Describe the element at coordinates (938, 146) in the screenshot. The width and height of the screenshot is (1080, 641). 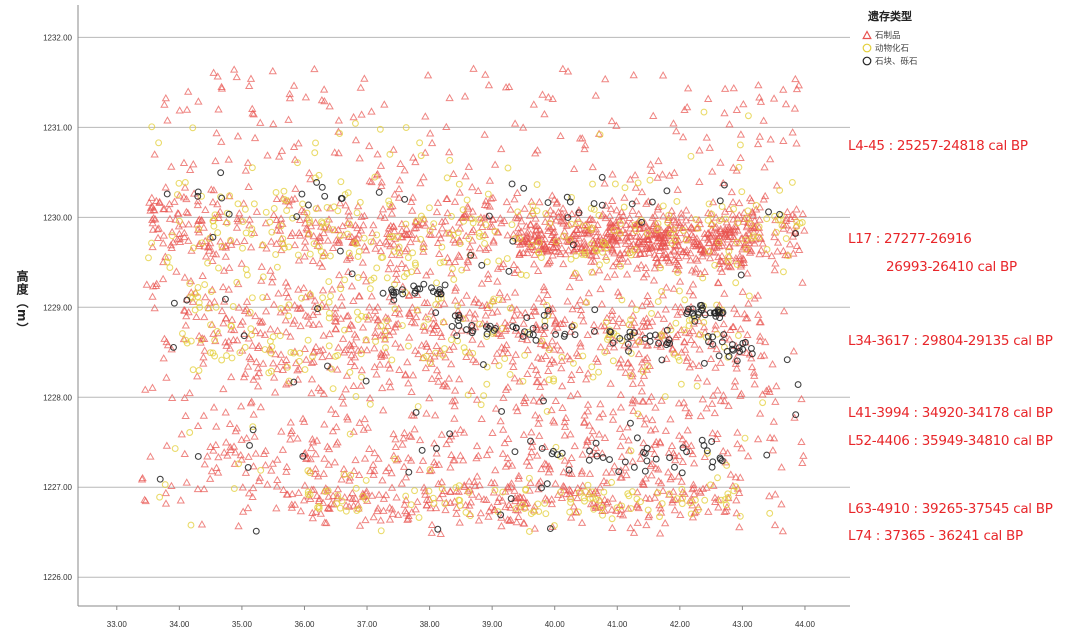
I see `annotation-l4-45: L4-45 : 25257-24818 cal BP` at that location.